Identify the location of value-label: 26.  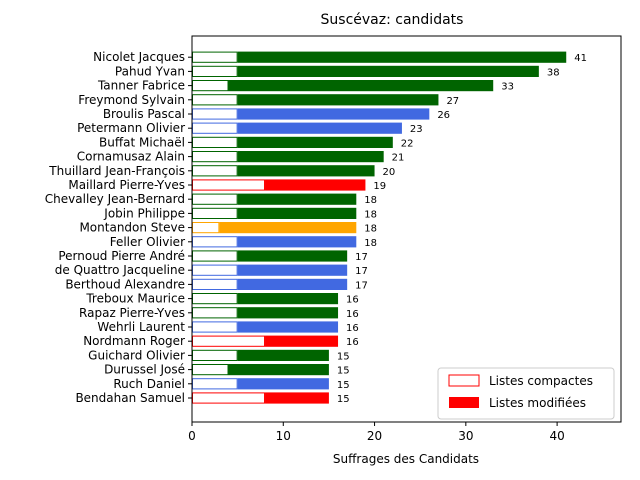
(443, 115).